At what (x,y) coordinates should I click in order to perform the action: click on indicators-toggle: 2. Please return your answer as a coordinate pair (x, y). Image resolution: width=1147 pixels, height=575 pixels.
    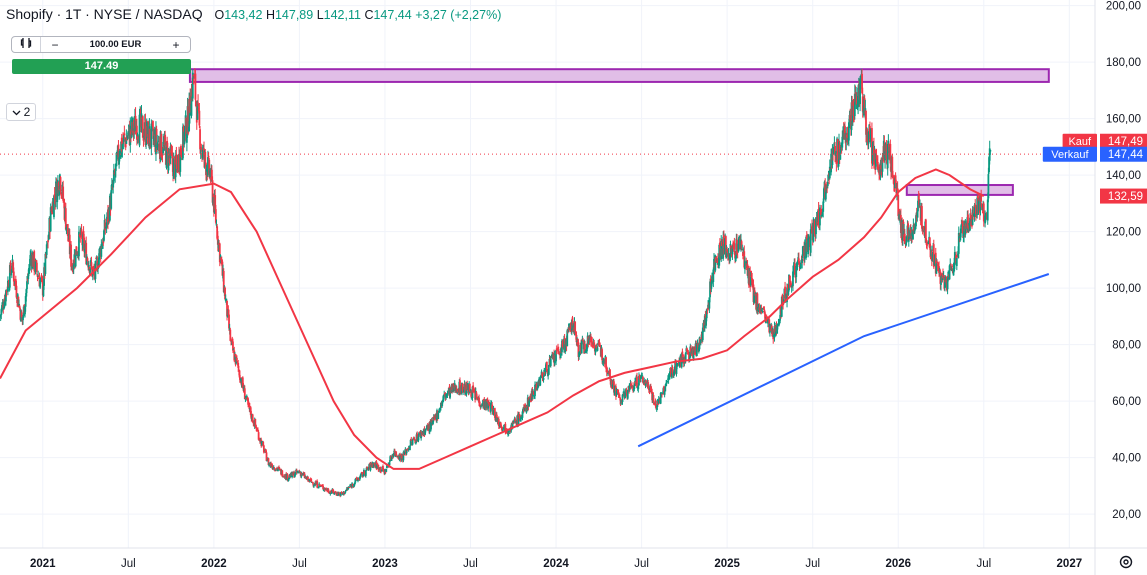
    Looking at the image, I should click on (21, 112).